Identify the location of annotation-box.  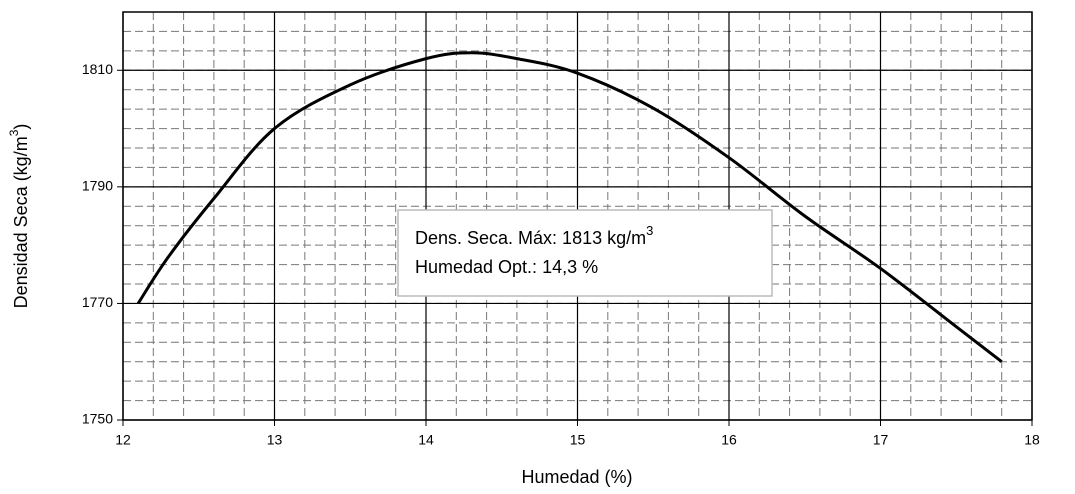
(585, 253).